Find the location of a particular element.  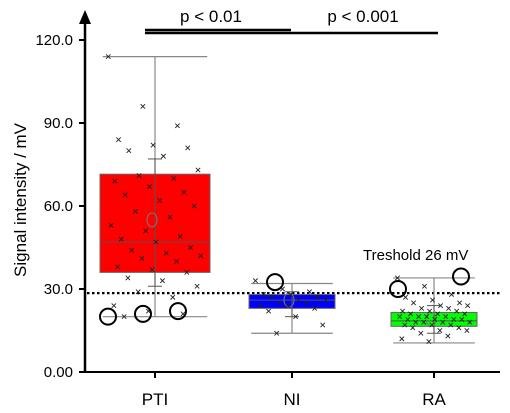

x-category-label: PTI is located at coordinates (155, 399).